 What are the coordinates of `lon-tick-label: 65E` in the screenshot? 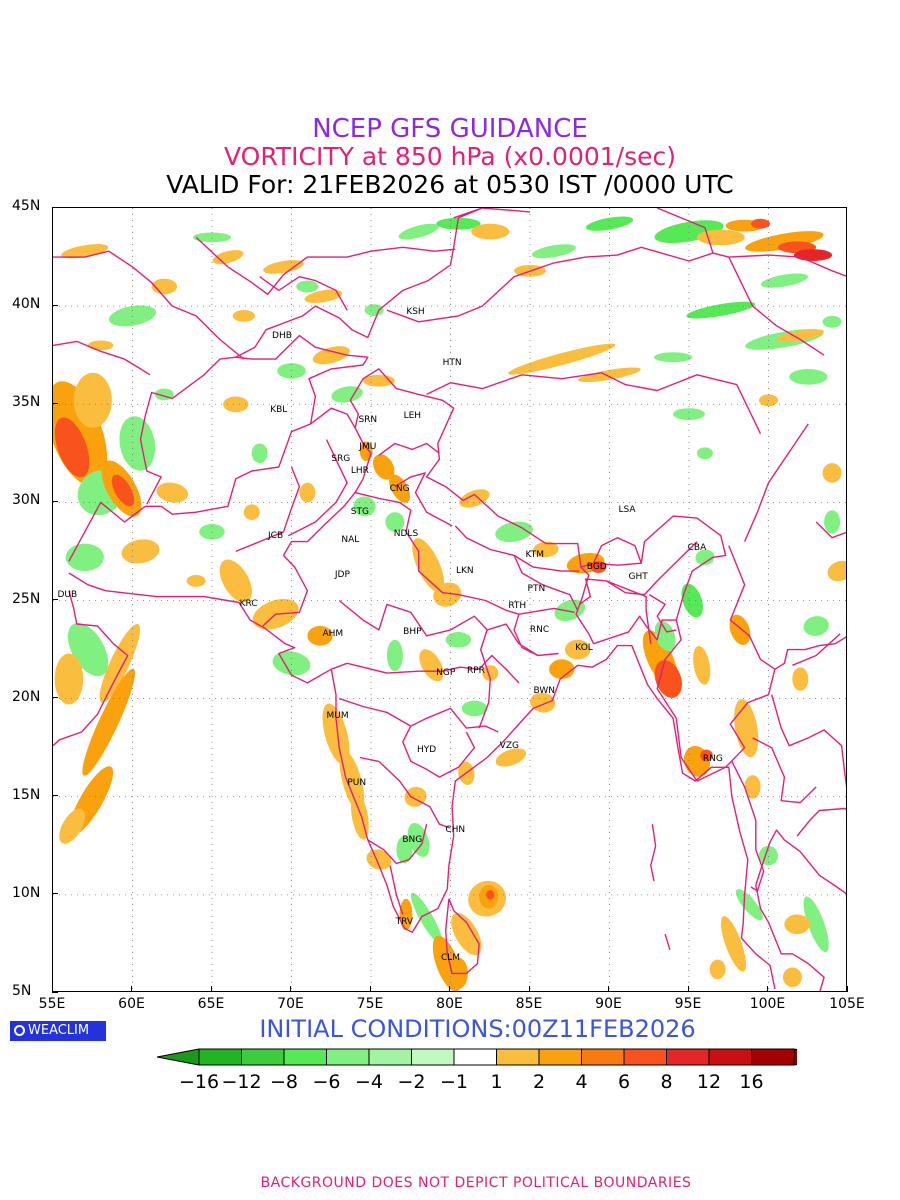 It's located at (211, 1004).